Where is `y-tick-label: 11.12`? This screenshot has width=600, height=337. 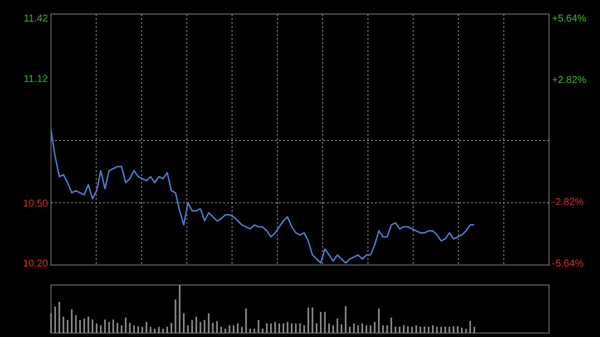 y-tick-label: 11.12 is located at coordinates (36, 79).